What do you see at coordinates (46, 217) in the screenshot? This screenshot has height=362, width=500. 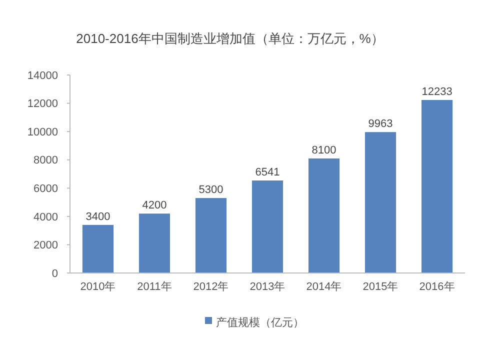 I see `y-tick-label: 4000` at bounding box center [46, 217].